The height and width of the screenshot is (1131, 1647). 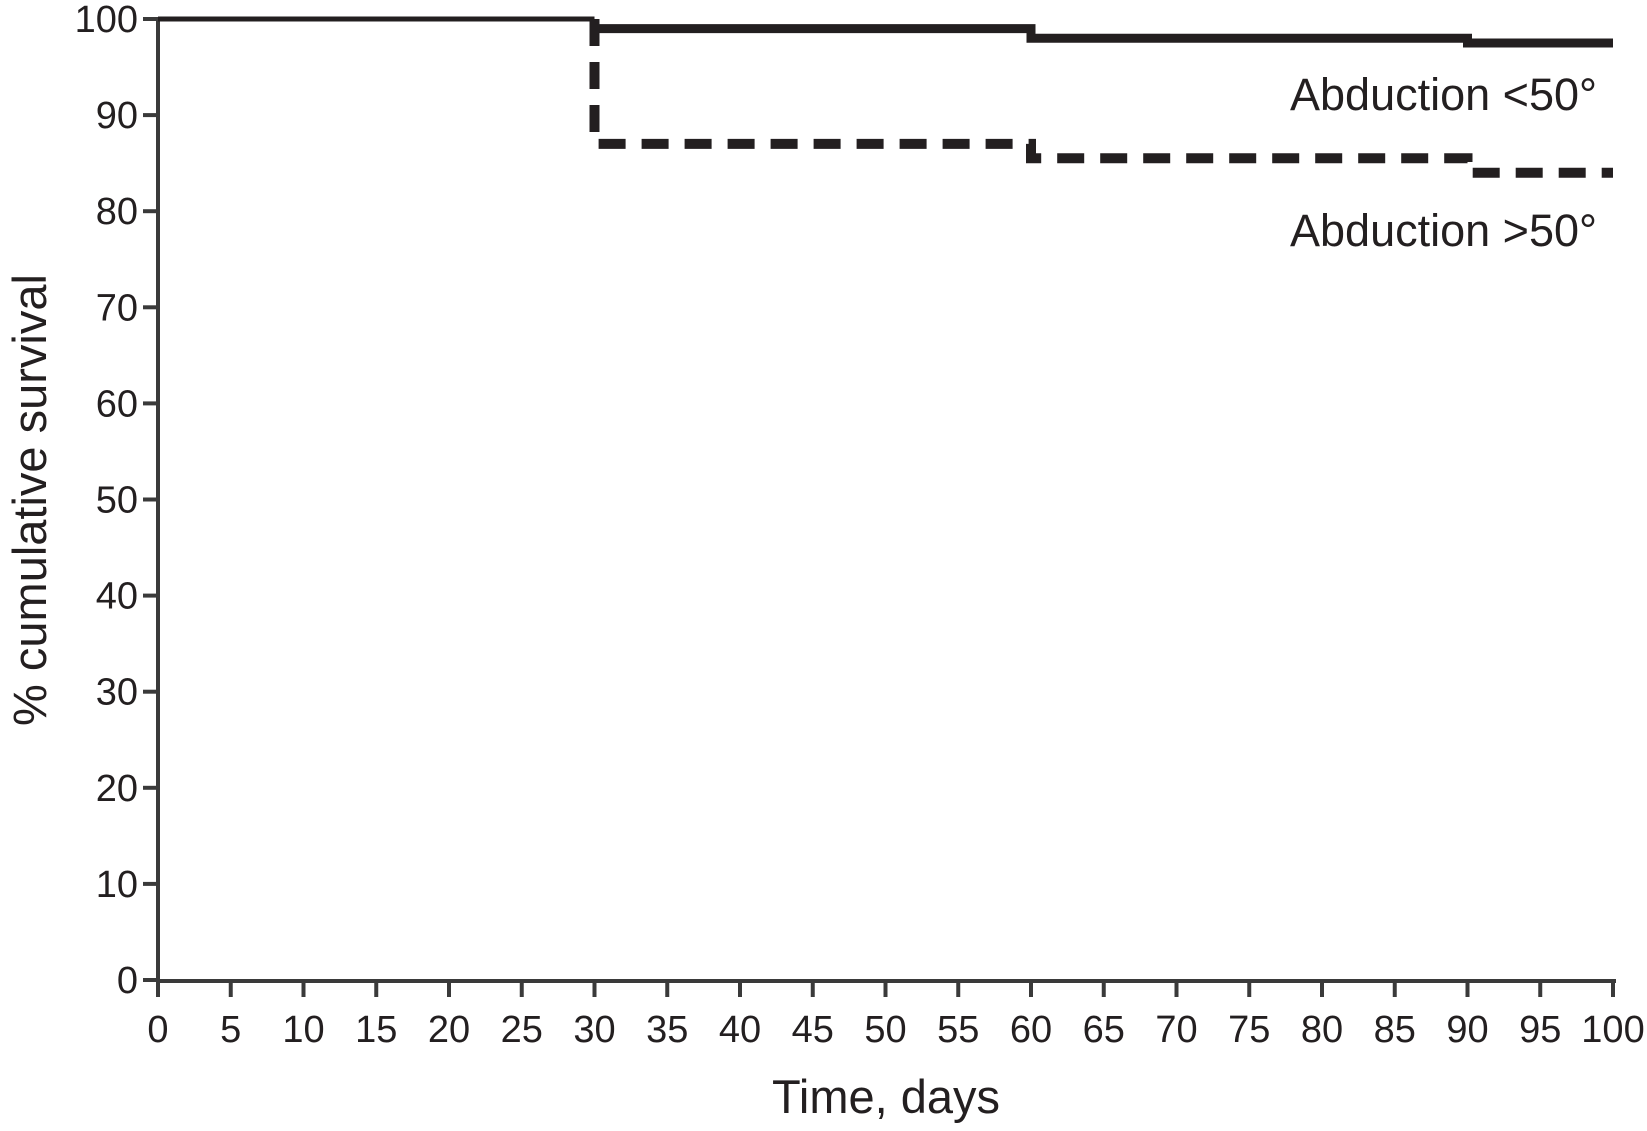 I want to click on x-tick-label: 100, so click(x=1612, y=1030).